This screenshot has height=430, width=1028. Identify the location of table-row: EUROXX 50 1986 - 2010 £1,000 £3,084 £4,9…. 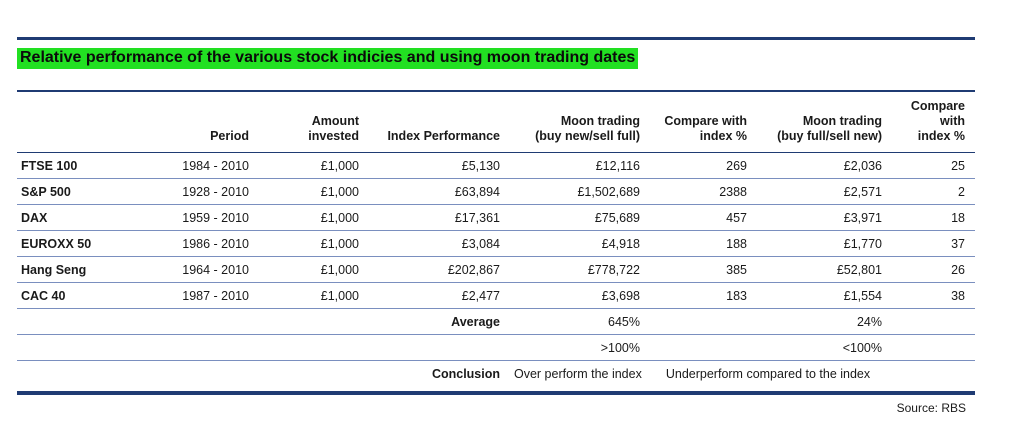
(496, 243).